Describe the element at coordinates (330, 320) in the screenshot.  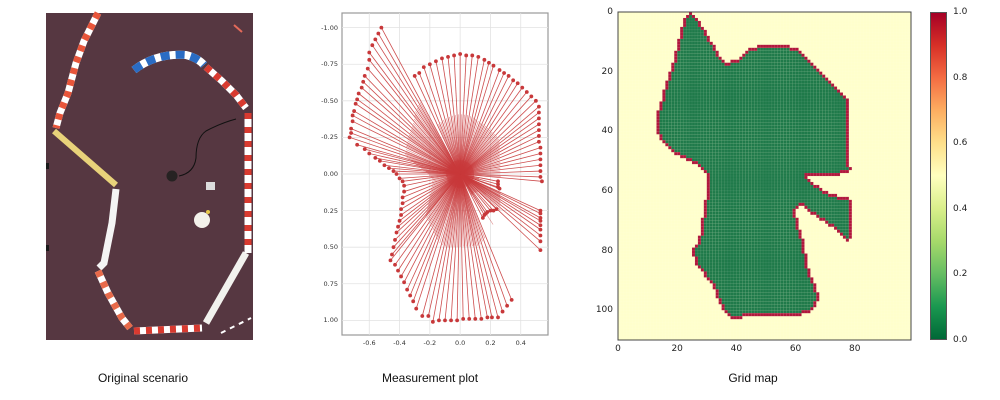
I see `y-tick-label: 1.00` at that location.